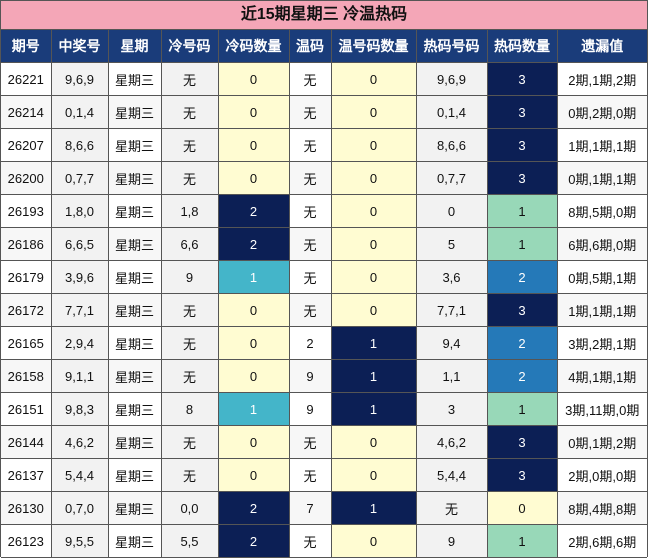  I want to click on winning-number-cell: 8,6,6, so click(79, 145).